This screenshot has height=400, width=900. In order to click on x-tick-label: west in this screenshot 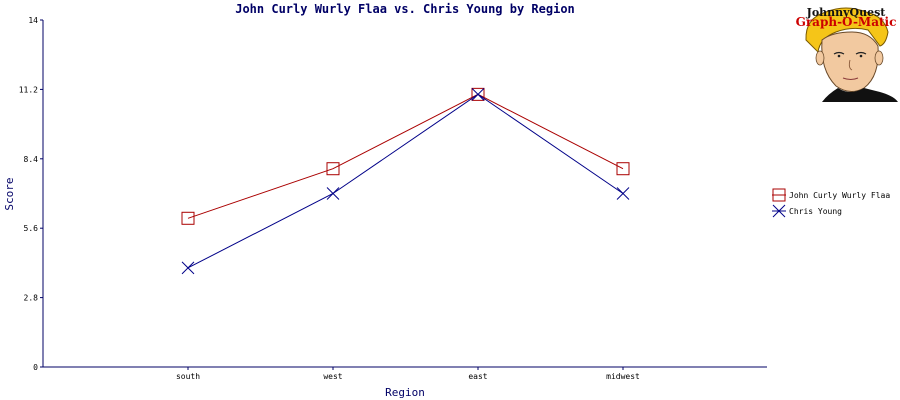, I will do `click(332, 376)`.